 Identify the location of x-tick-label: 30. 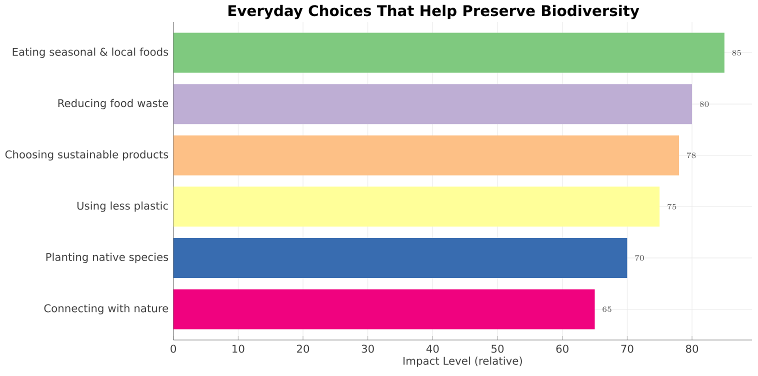
(368, 348).